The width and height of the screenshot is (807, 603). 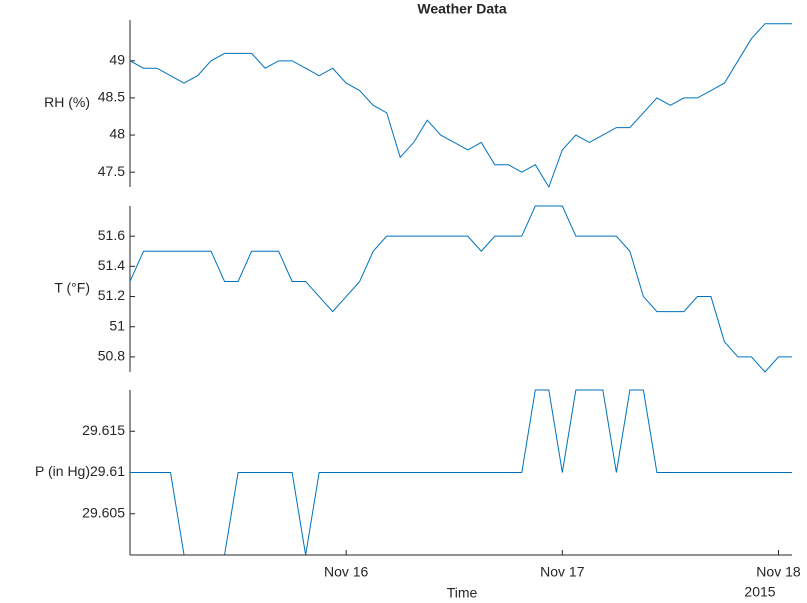 I want to click on x-axis-label: Time, so click(x=462, y=593).